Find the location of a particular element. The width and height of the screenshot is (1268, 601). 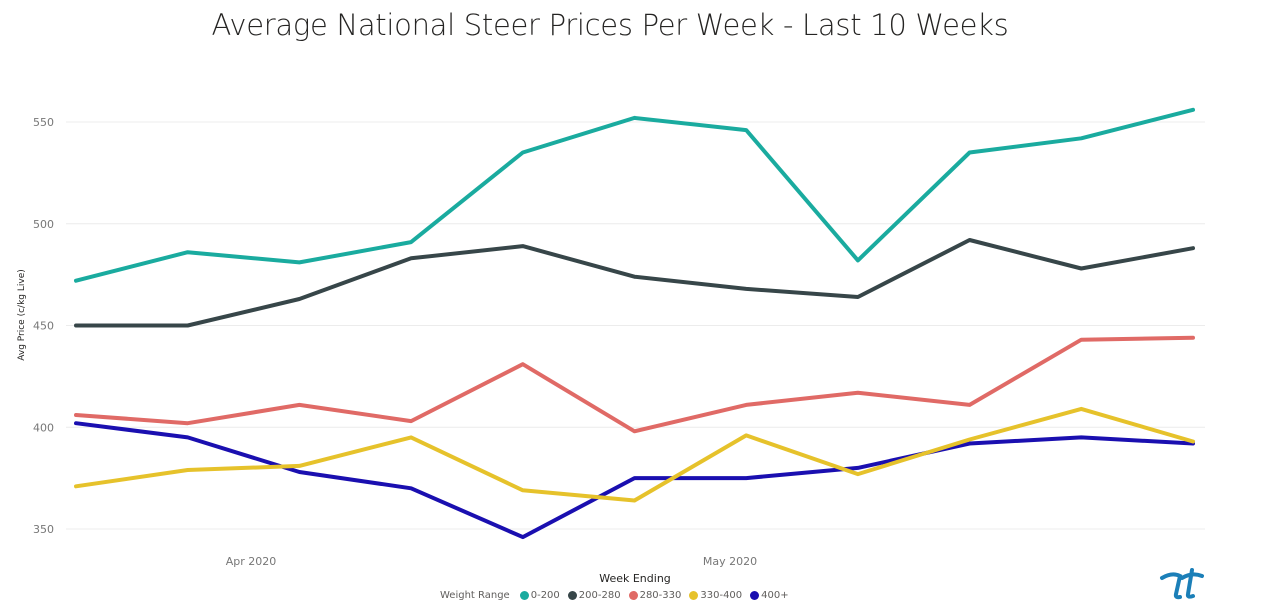

legend-label: 400+ is located at coordinates (775, 595).